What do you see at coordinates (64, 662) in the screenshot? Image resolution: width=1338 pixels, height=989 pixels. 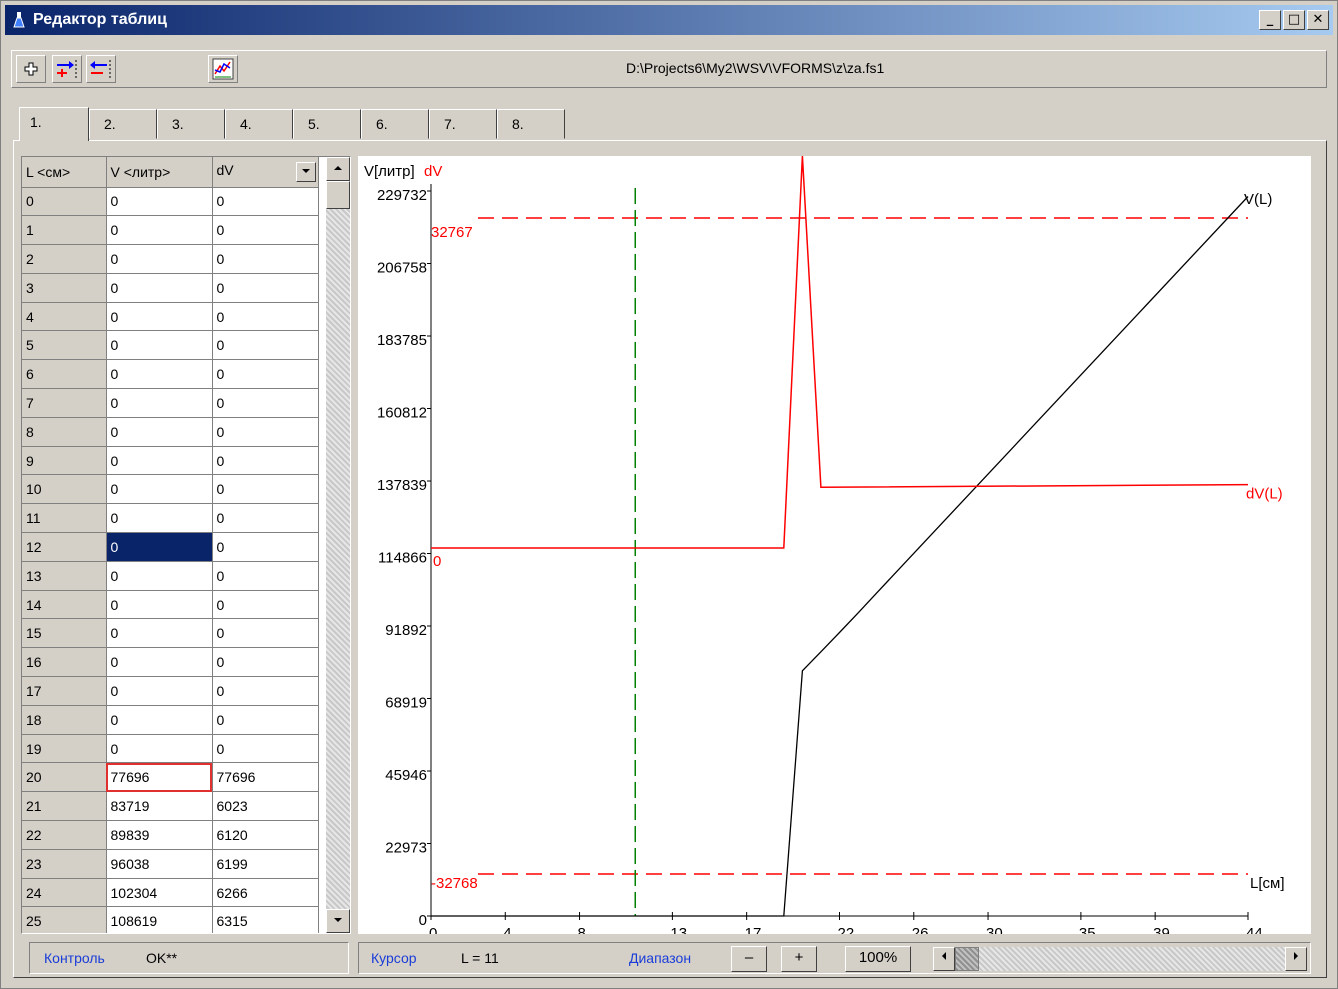 I see `row-header-cell: 16` at bounding box center [64, 662].